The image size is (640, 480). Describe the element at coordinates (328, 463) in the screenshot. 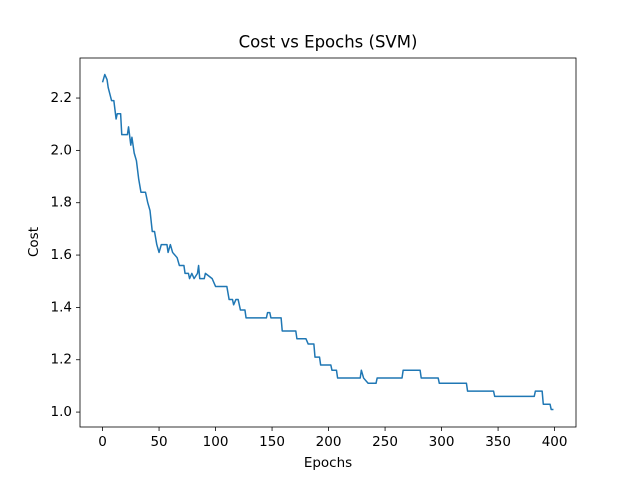

I see `x-axis-label: Epochs` at that location.